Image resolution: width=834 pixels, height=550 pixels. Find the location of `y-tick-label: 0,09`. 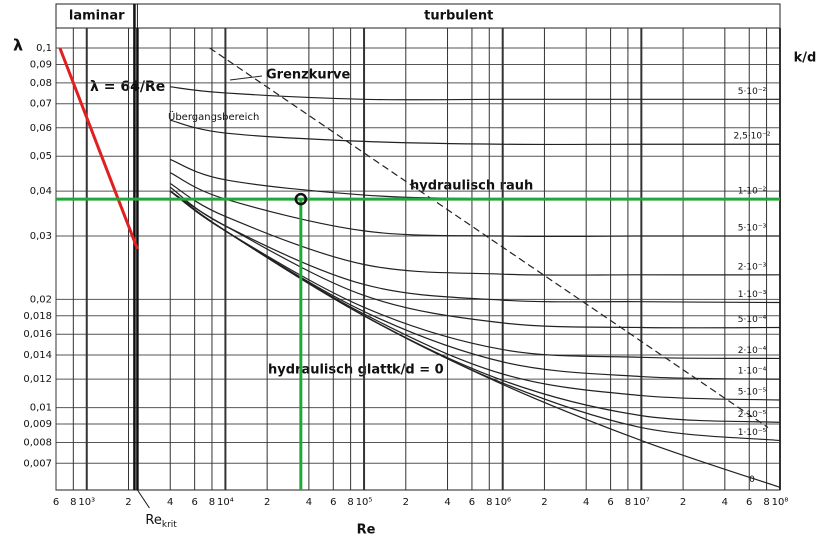

y-tick-label: 0,09 is located at coordinates (41, 64).